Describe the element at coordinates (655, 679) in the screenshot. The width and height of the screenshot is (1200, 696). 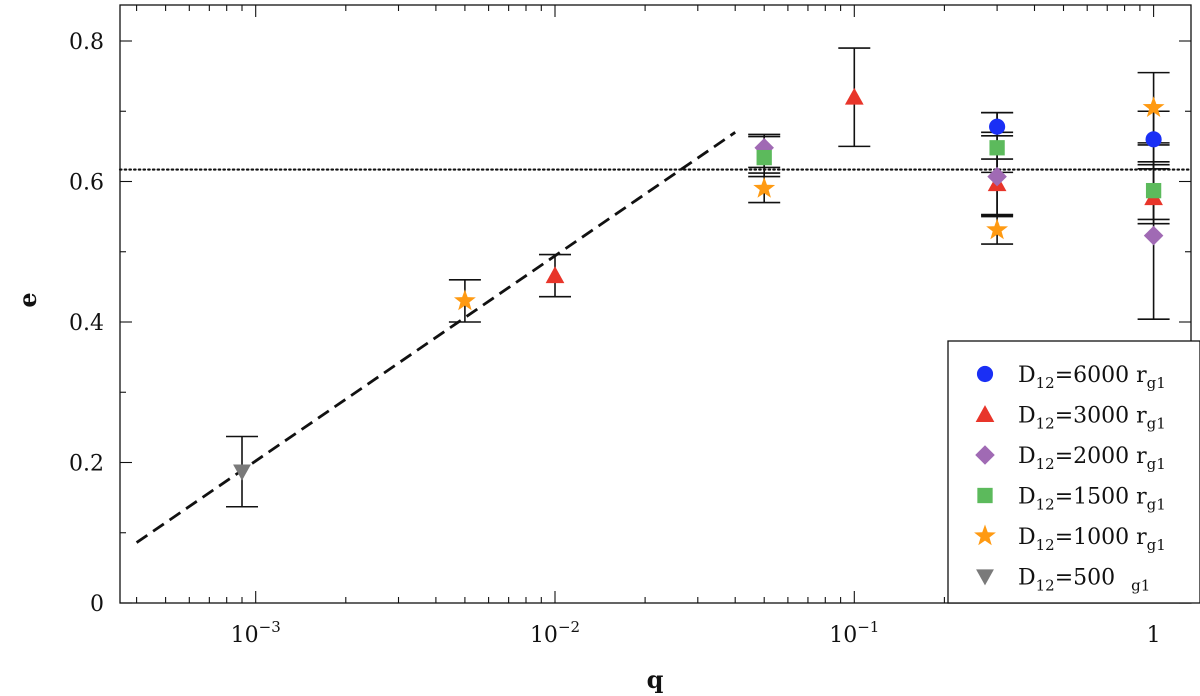
I see `x-axis-label: q` at that location.